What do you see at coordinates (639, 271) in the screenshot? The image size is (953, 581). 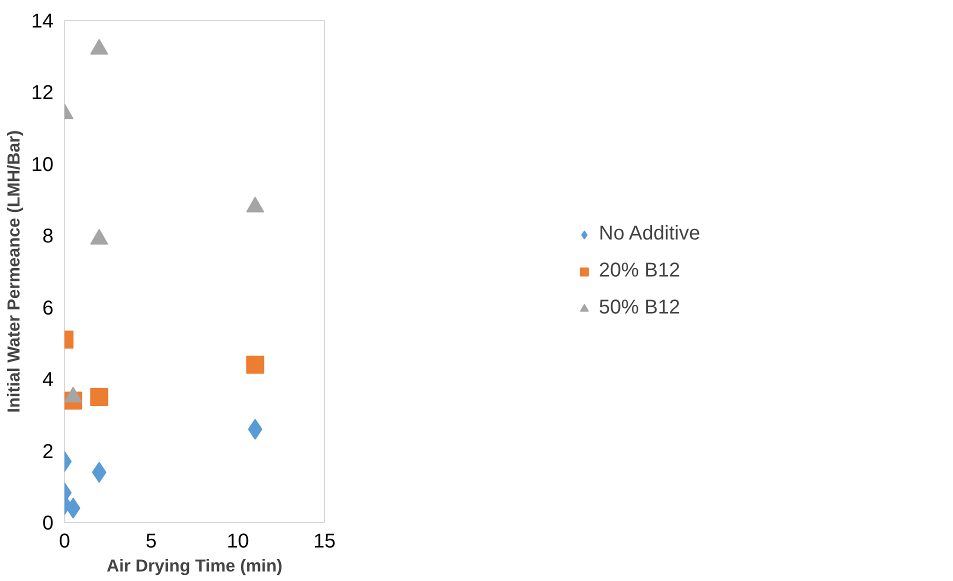 I see `legend-label: 20% B12` at bounding box center [639, 271].